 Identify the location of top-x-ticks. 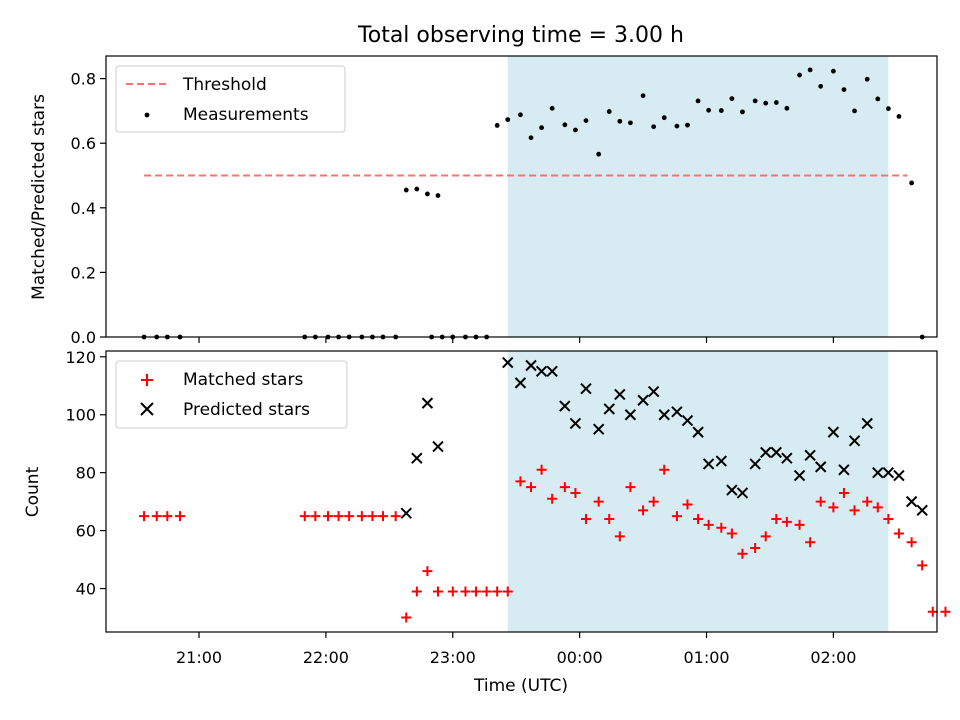
(516, 340).